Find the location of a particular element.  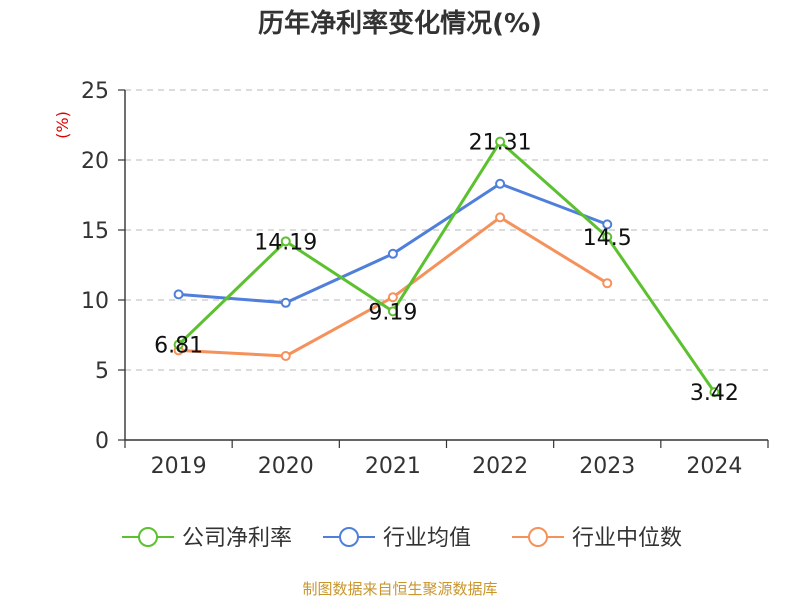

data-label: 21.31 is located at coordinates (500, 143).